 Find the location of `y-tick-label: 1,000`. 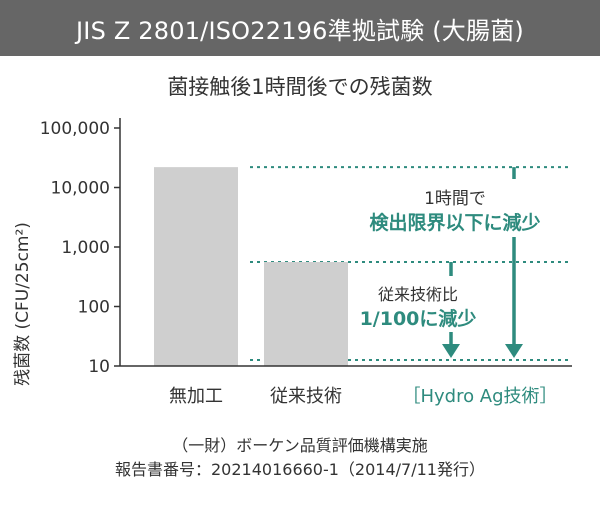

y-tick-label: 1,000 is located at coordinates (85, 248).